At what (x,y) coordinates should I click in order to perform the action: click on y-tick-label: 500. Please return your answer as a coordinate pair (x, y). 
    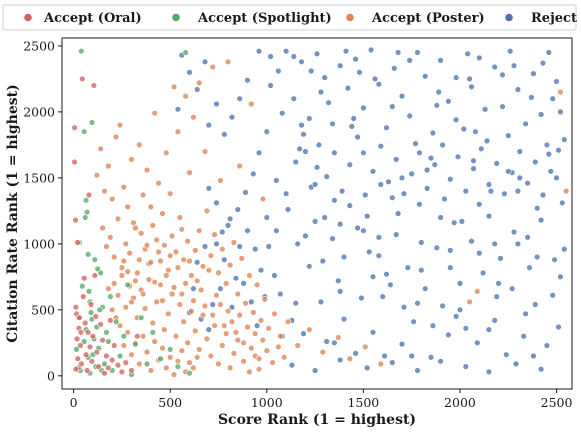
    Looking at the image, I should click on (43, 309).